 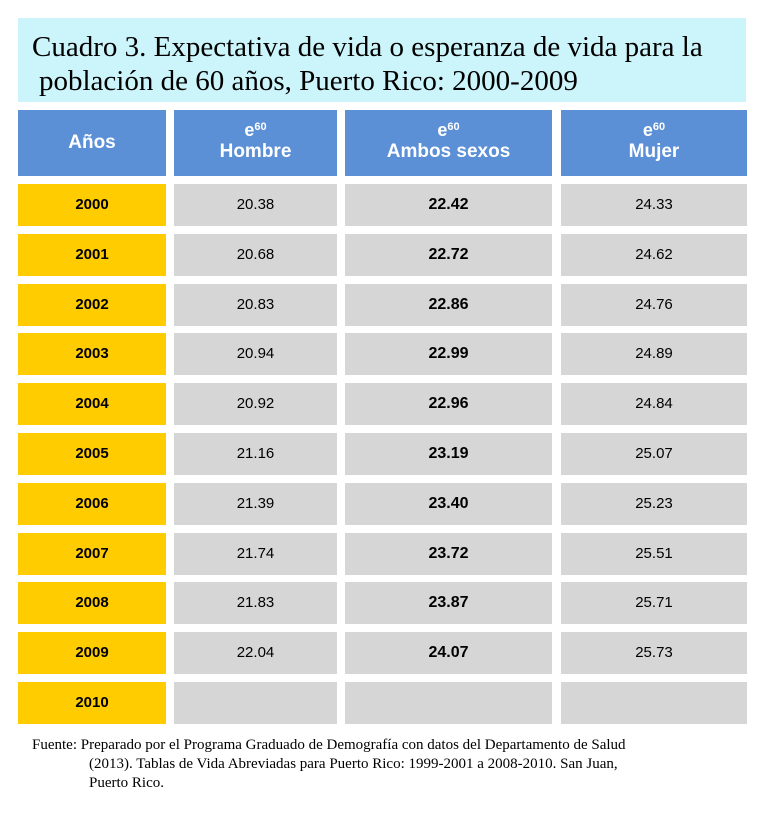 I want to click on header-both-symbol: e60, so click(x=448, y=130).